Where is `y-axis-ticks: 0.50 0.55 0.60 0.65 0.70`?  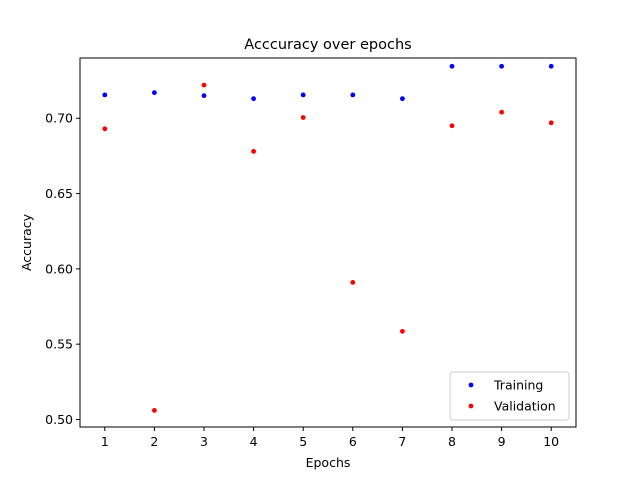 y-axis-ticks: 0.50 0.55 0.60 0.65 0.70 is located at coordinates (62, 269).